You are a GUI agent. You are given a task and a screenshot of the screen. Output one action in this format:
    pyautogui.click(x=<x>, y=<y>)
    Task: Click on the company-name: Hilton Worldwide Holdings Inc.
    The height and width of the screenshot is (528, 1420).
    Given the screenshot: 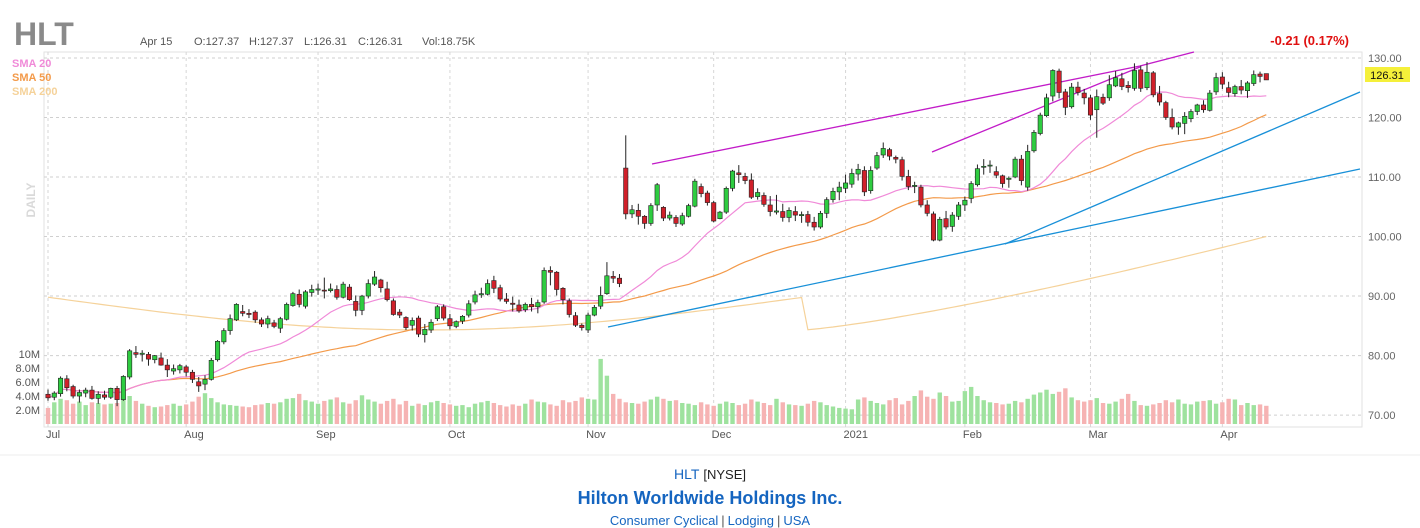 What is the action you would take?
    pyautogui.click(x=710, y=498)
    